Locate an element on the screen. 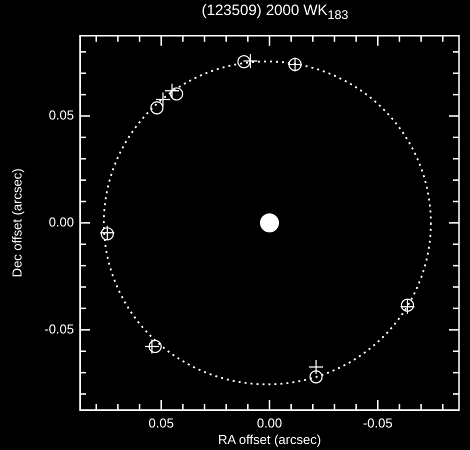  x-axis-title: RA offset (arcsec) is located at coordinates (270, 439).